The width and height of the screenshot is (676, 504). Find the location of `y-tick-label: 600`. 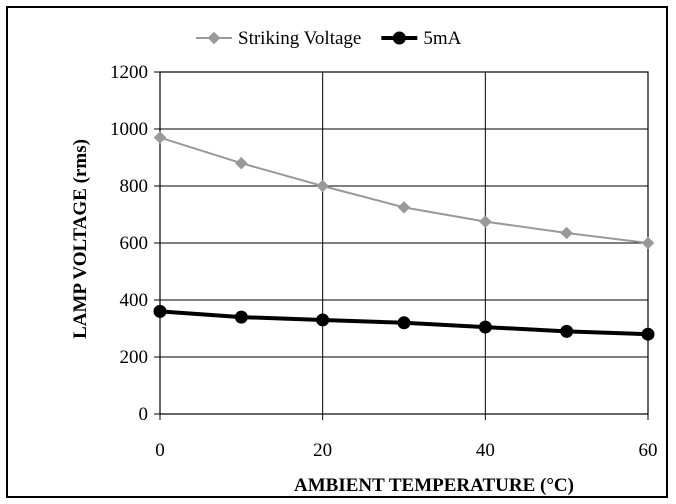

y-tick-label: 600 is located at coordinates (134, 243).